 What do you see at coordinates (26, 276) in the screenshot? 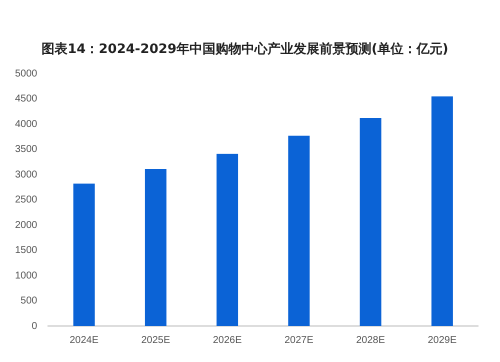
I see `y-tick-label: 1000` at bounding box center [26, 276].